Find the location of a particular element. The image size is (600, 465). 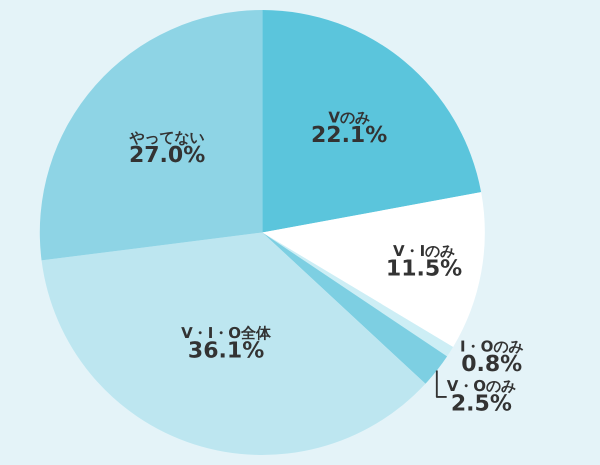

slice-label: I・Oのみ is located at coordinates (492, 347).